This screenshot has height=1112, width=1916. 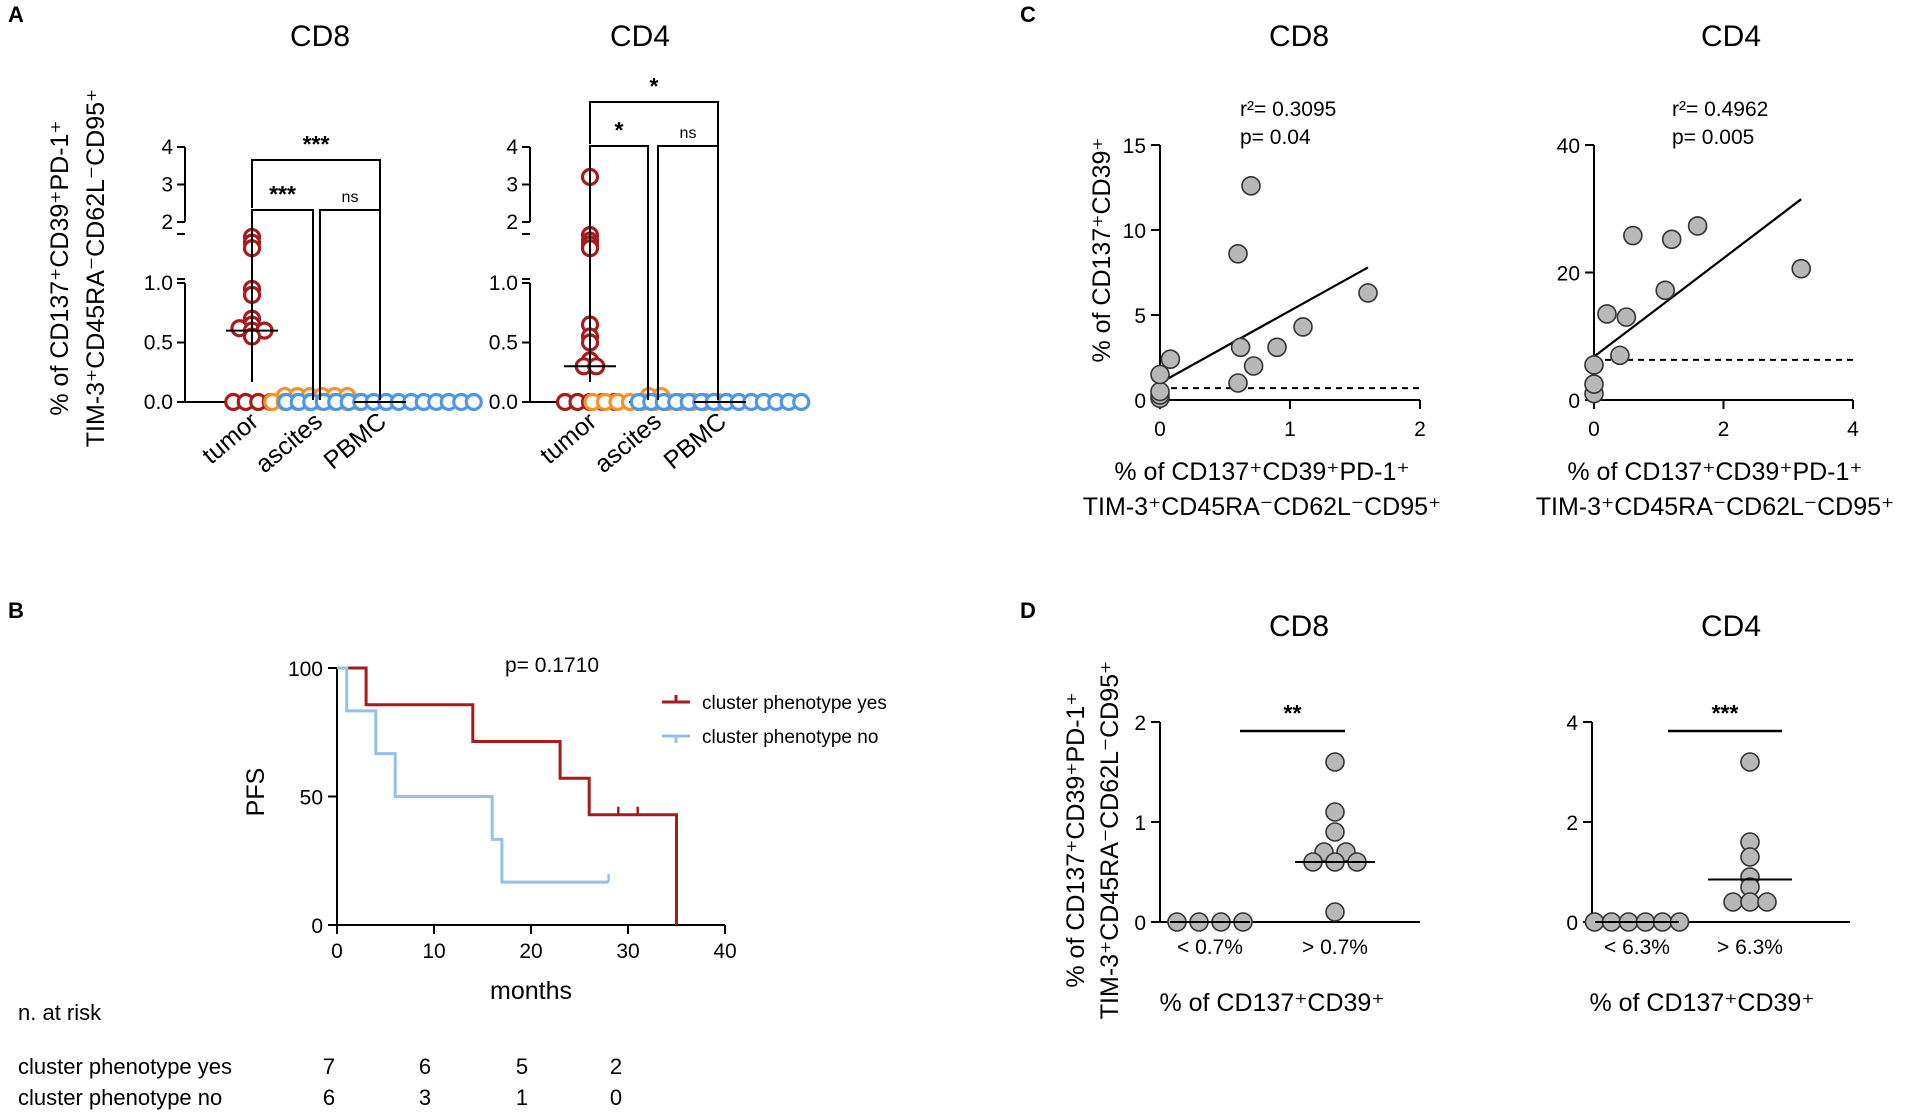 I want to click on risk-yes-value: 2, so click(x=616, y=1066).